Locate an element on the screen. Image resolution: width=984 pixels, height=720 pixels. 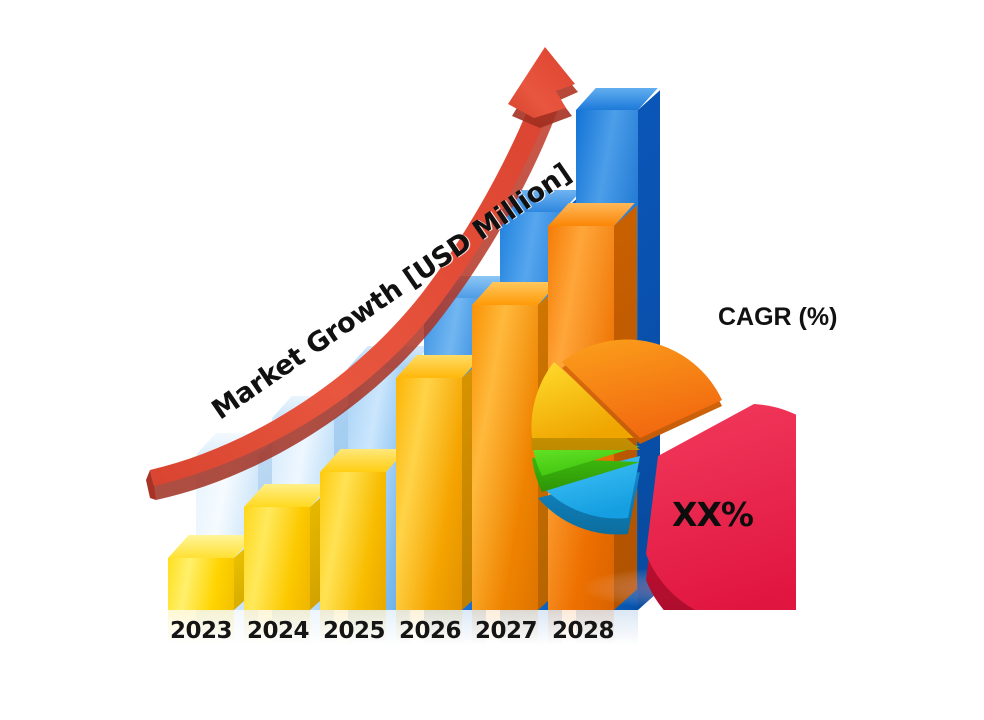
pie-chart is located at coordinates (663, 474).